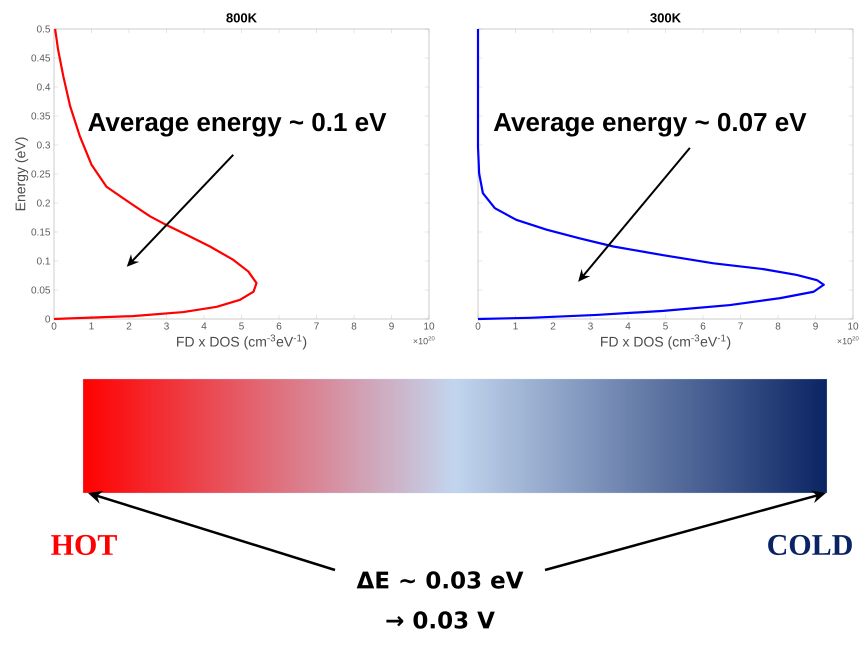 This screenshot has height=662, width=860. Describe the element at coordinates (43, 203) in the screenshot. I see `y-tick-label: 0.2` at that location.